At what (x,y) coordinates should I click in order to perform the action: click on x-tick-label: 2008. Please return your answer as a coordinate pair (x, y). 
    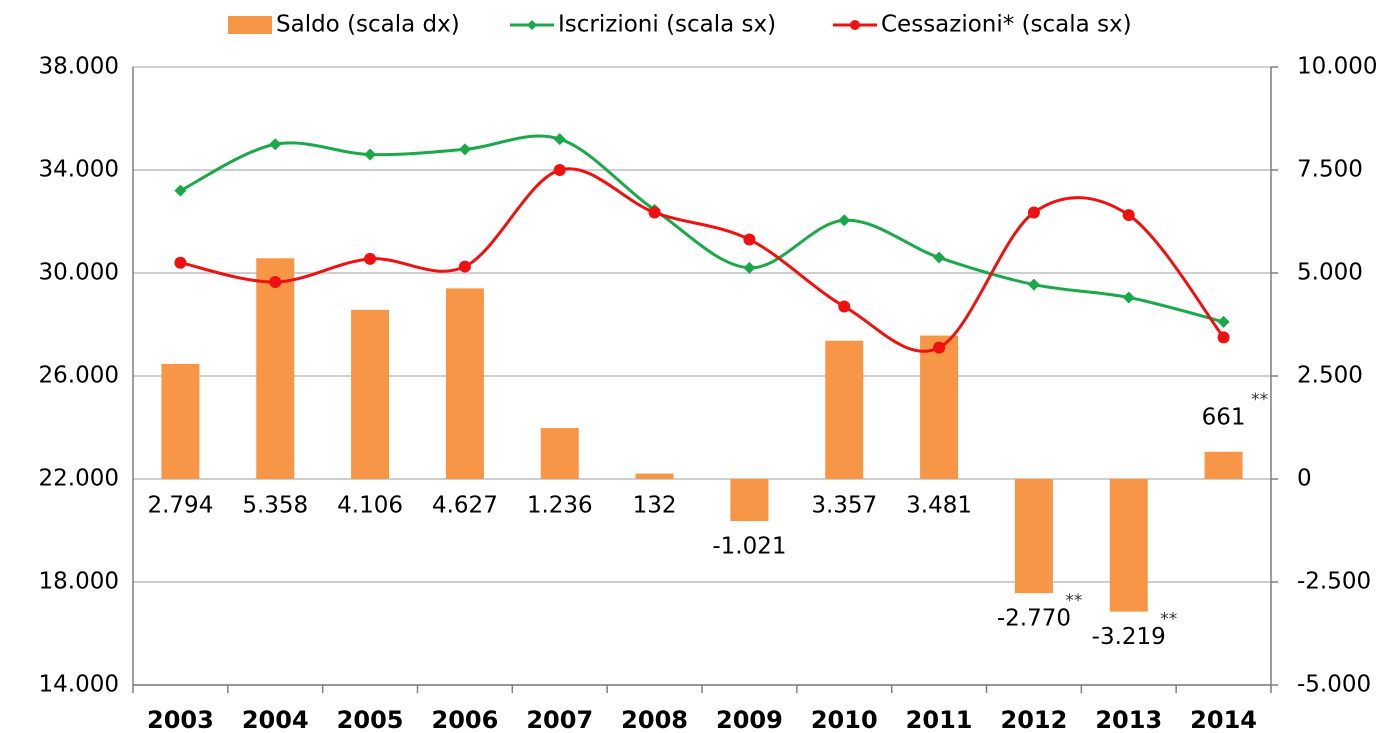
    Looking at the image, I should click on (654, 719).